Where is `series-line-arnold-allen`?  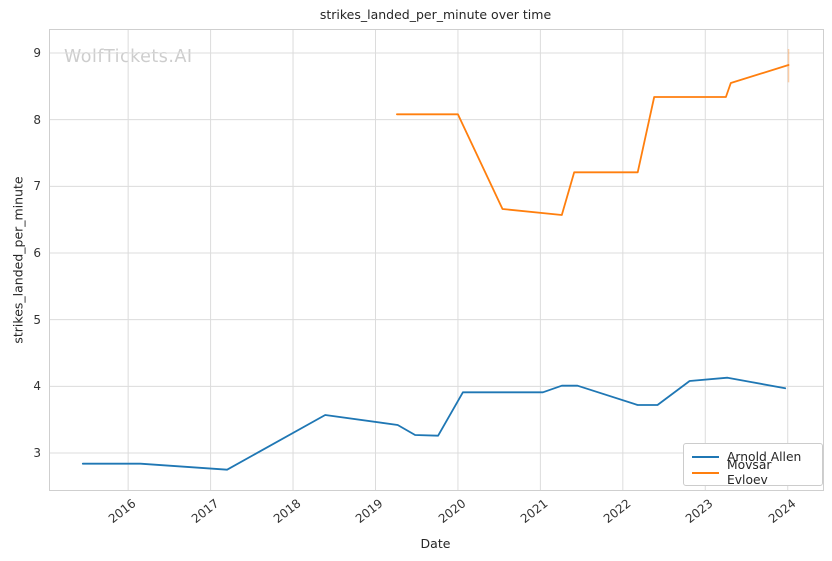
series-line-arnold-allen is located at coordinates (433, 423).